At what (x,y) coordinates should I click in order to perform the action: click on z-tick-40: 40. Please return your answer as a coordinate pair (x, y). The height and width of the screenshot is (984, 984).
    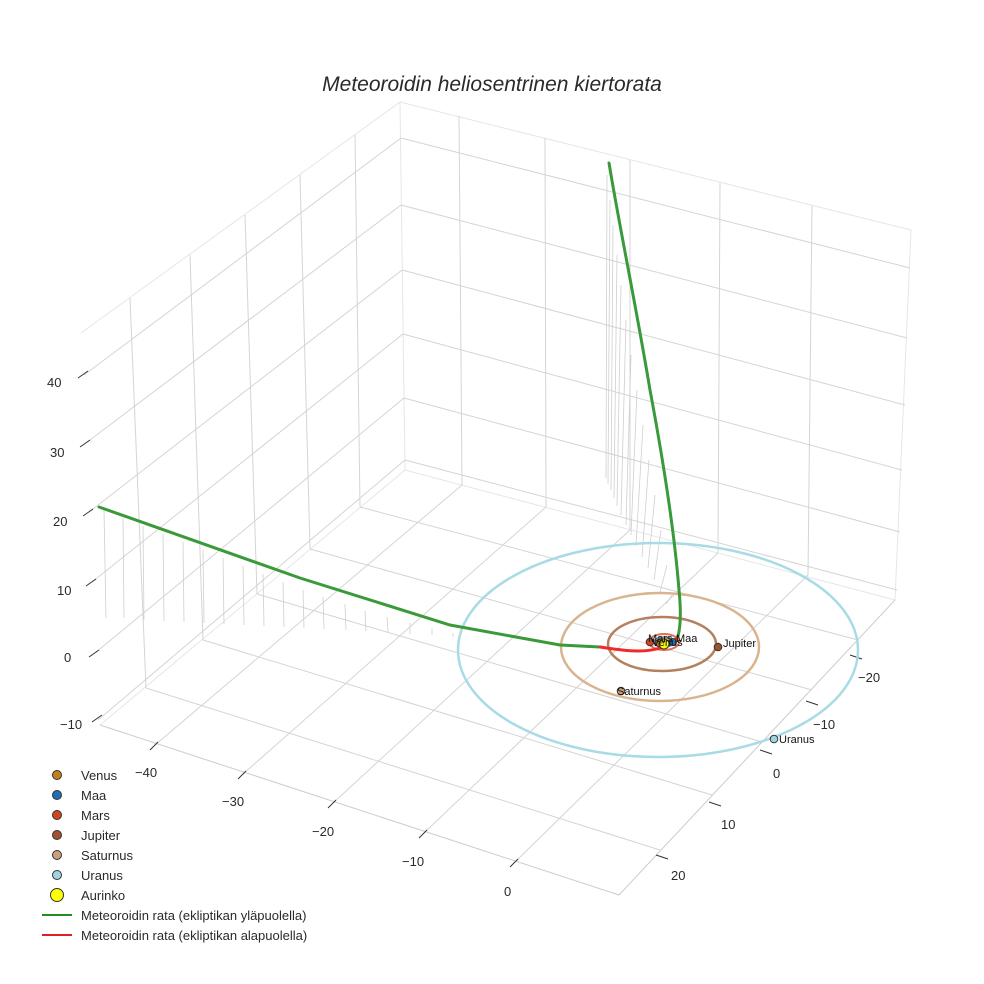
    Looking at the image, I should click on (54, 382).